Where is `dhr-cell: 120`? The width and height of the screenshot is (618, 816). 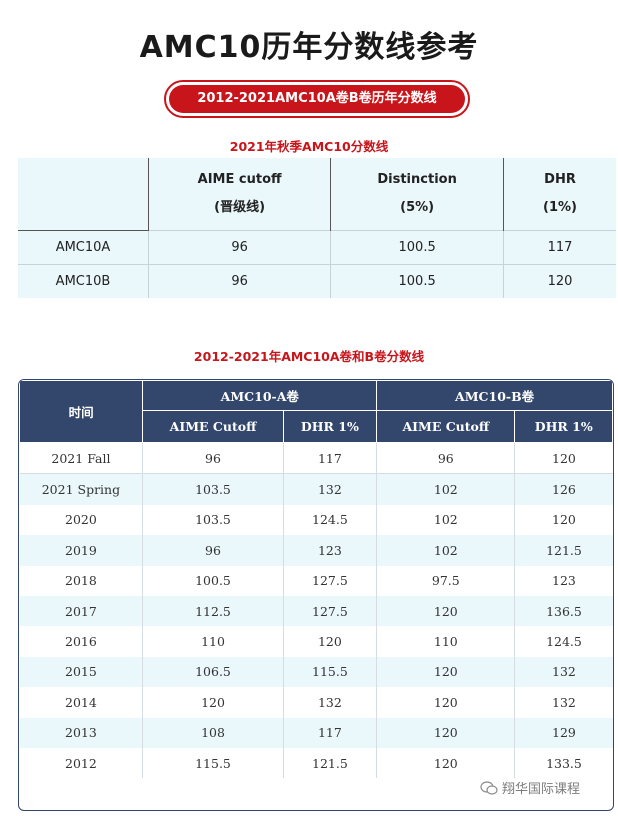 dhr-cell: 120 is located at coordinates (559, 281).